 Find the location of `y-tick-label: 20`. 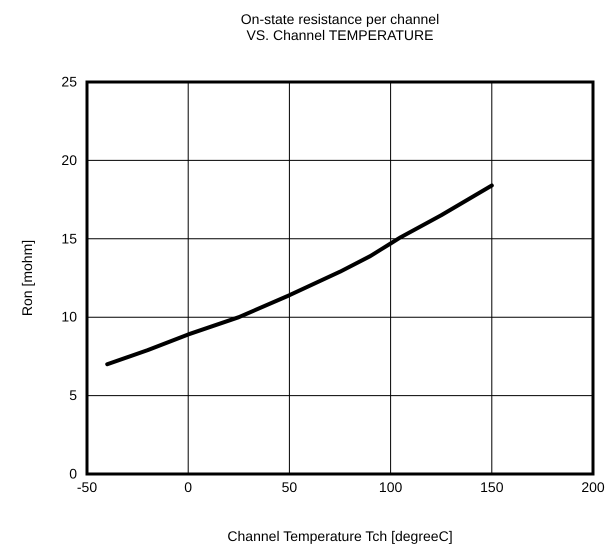

y-tick-label: 20 is located at coordinates (69, 160).